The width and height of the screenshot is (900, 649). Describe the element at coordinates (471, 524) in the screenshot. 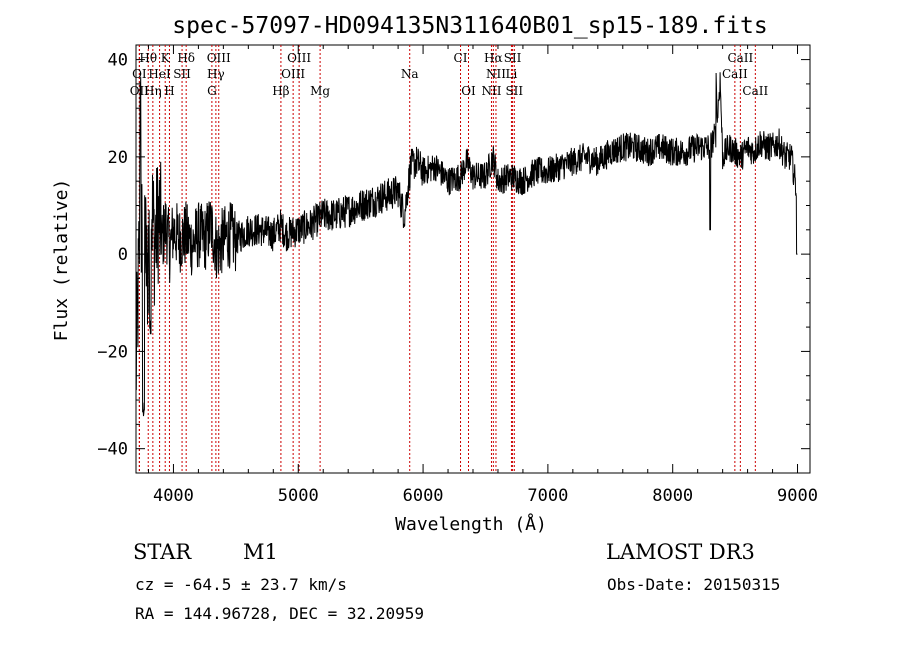

I see `x-axis-label: Wavelength (Å)` at that location.